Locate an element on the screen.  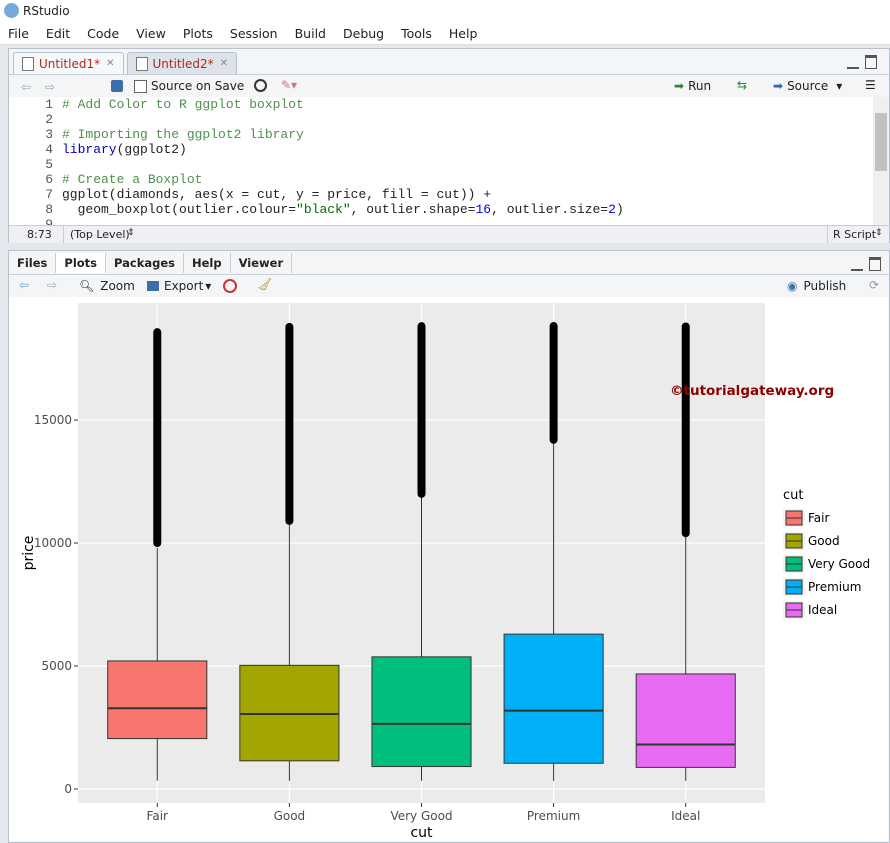
source-on-save-label: Source on Save is located at coordinates (197, 86).